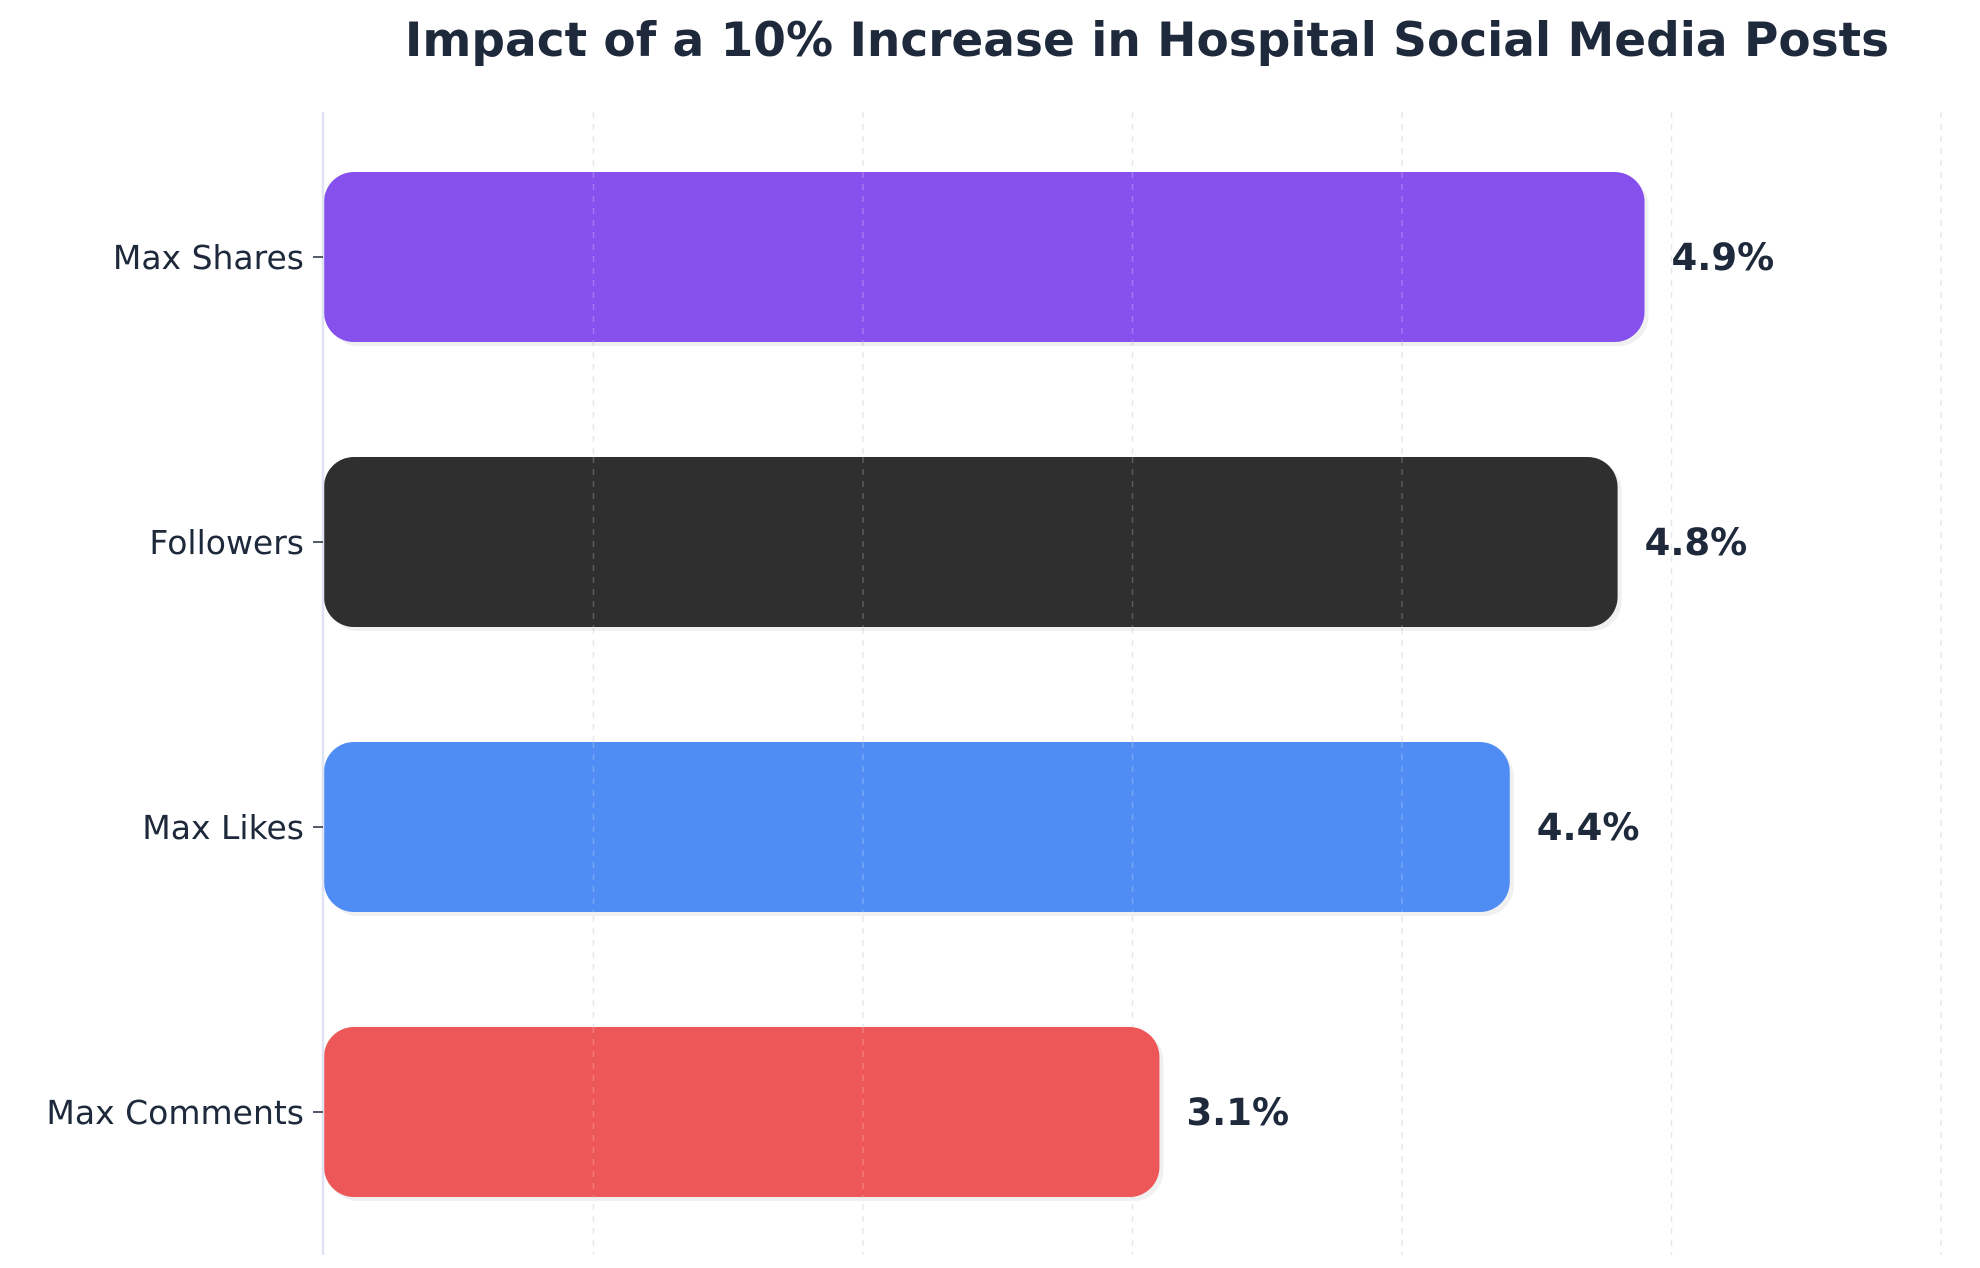 This screenshot has height=1268, width=1980. Describe the element at coordinates (984, 257) in the screenshot. I see `bar-max-shares` at that location.